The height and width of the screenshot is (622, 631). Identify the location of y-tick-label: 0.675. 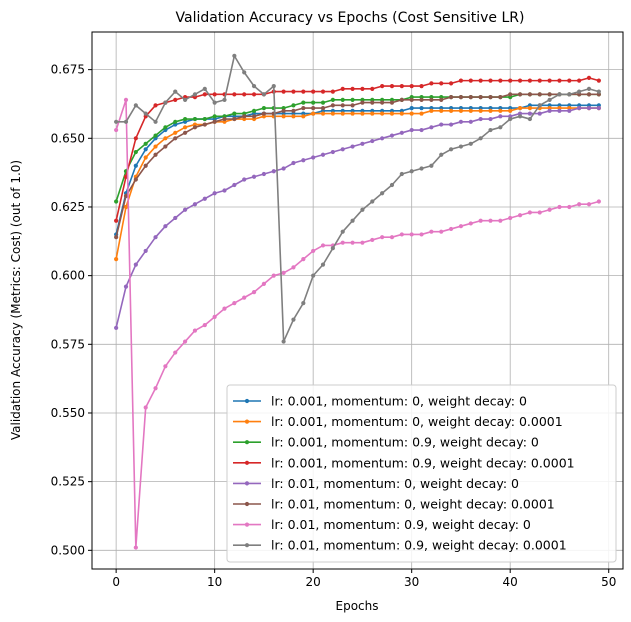
(68, 70).